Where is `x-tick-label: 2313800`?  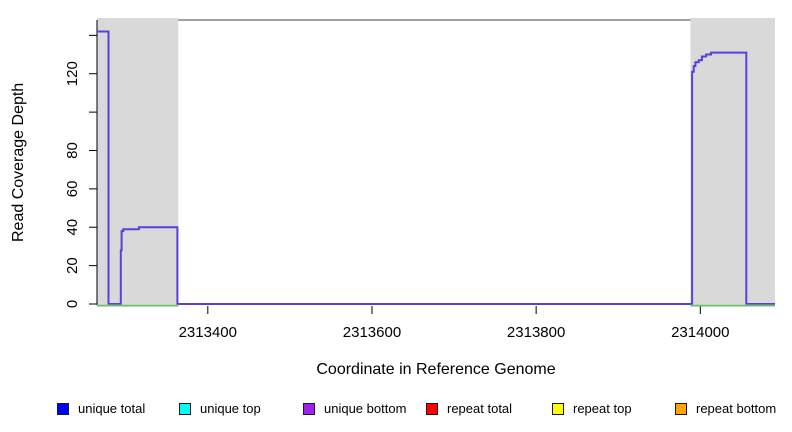 x-tick-label: 2313800 is located at coordinates (536, 332).